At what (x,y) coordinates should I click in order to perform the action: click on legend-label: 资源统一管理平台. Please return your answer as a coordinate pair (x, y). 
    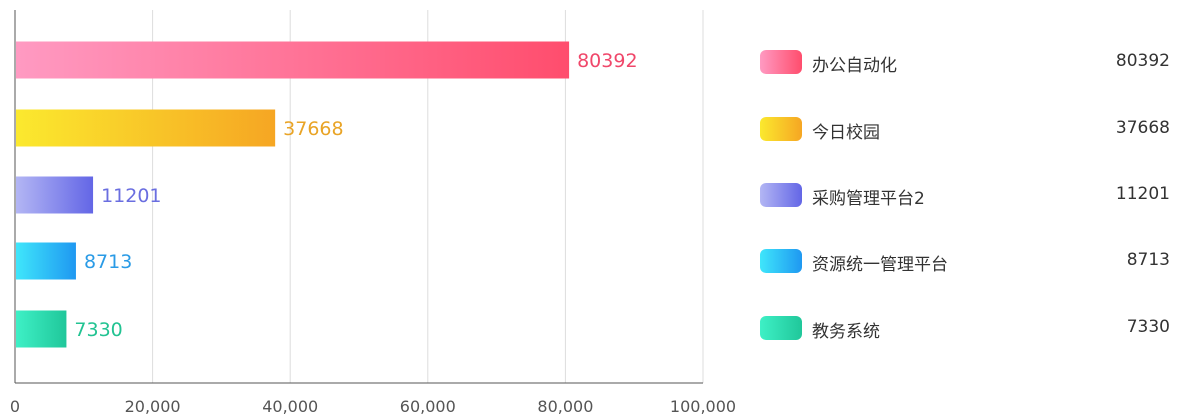
    Looking at the image, I should click on (880, 265).